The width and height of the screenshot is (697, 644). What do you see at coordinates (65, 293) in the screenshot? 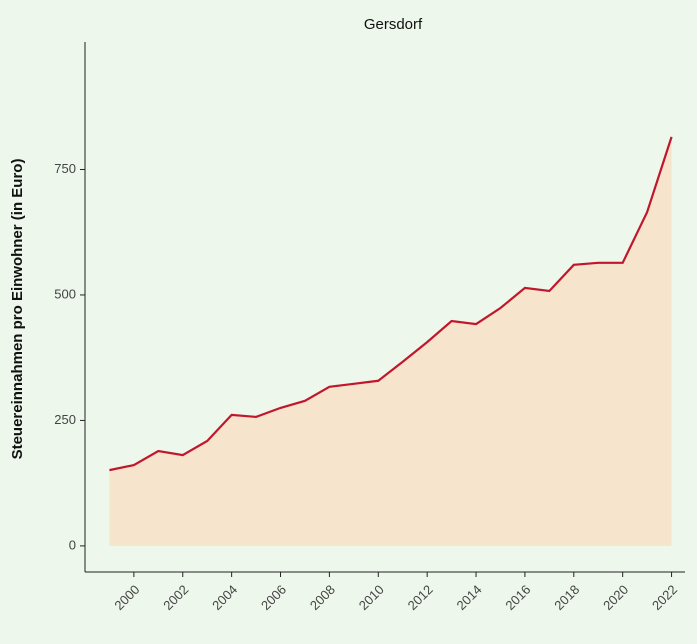
I see `y-tick-label: 500` at bounding box center [65, 293].